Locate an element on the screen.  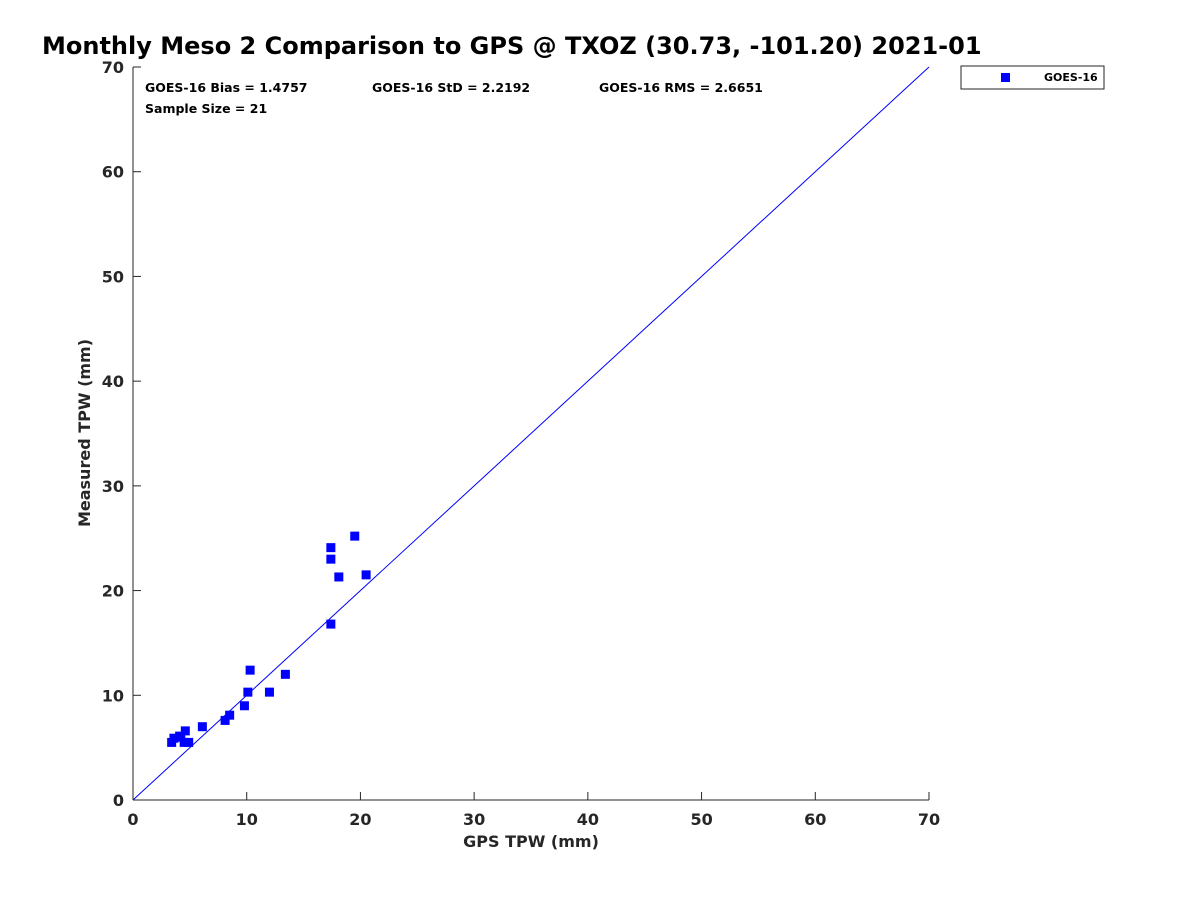
y-tick-label: 20 is located at coordinates (113, 591).